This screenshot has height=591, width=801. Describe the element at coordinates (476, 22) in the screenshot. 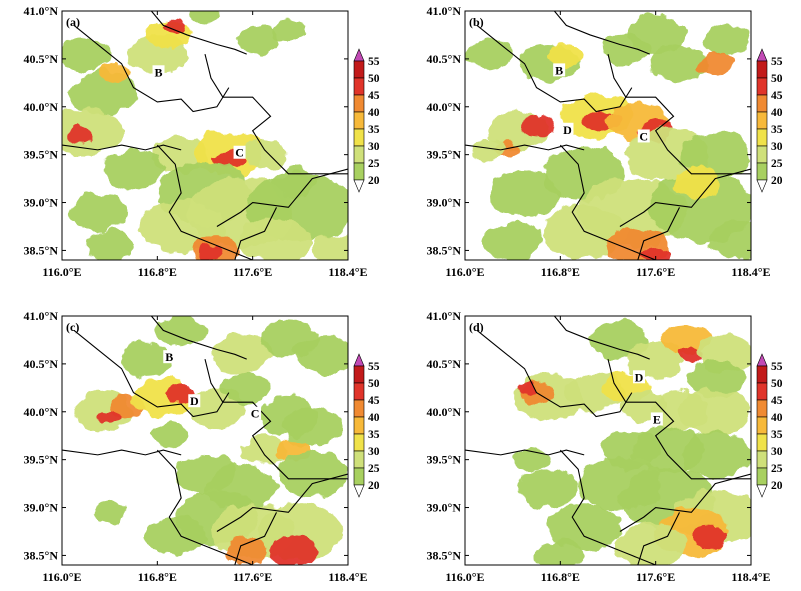

I see `panel-label: (b)` at that location.